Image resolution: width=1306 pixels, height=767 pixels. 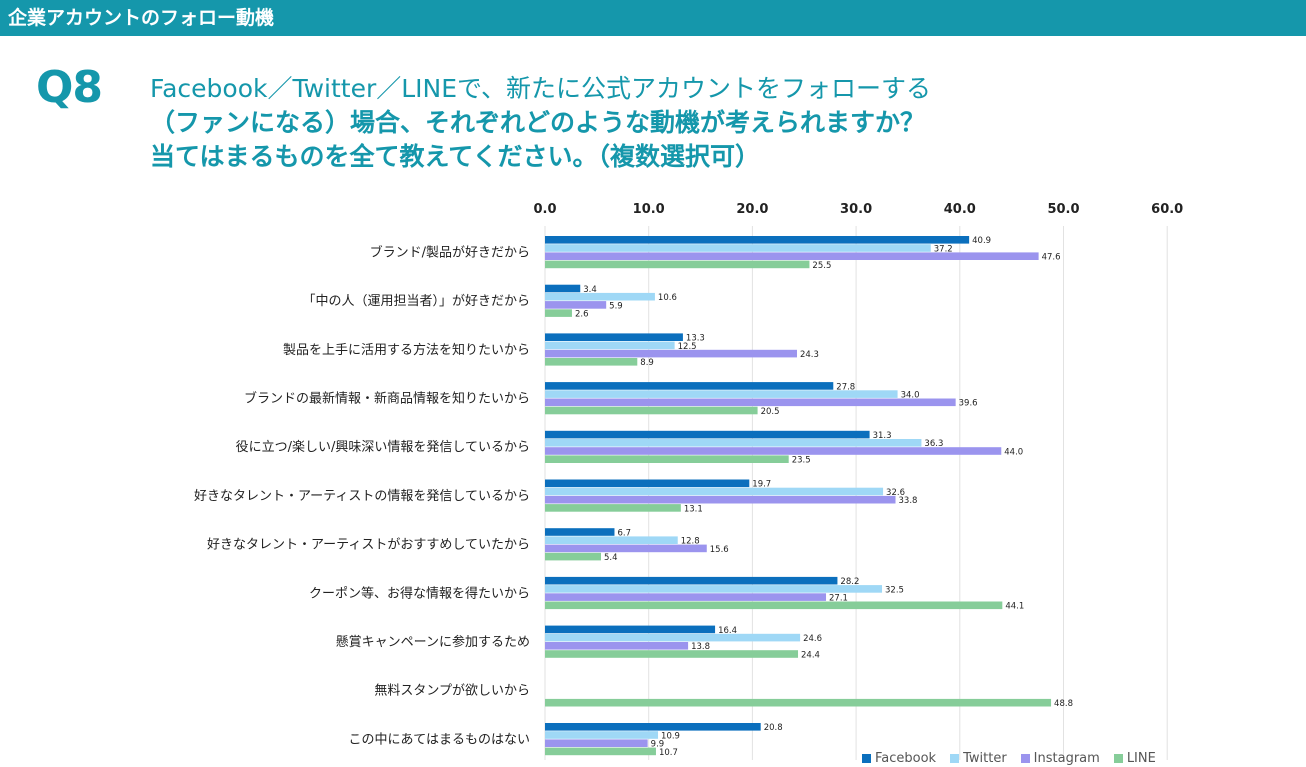 I want to click on data-label: 39.6, so click(x=968, y=404).